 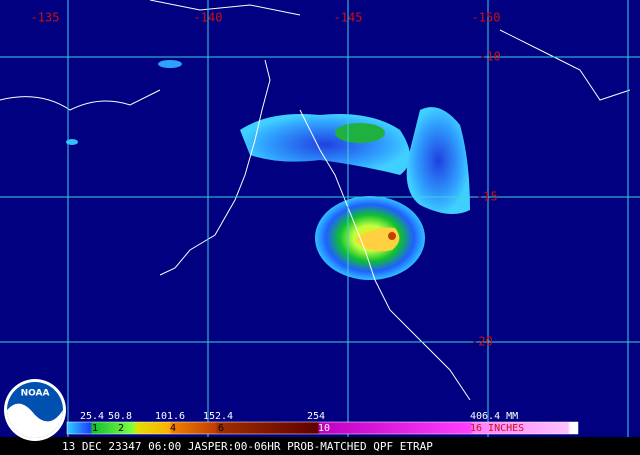 I want to click on inch-label: 10, so click(x=324, y=428).